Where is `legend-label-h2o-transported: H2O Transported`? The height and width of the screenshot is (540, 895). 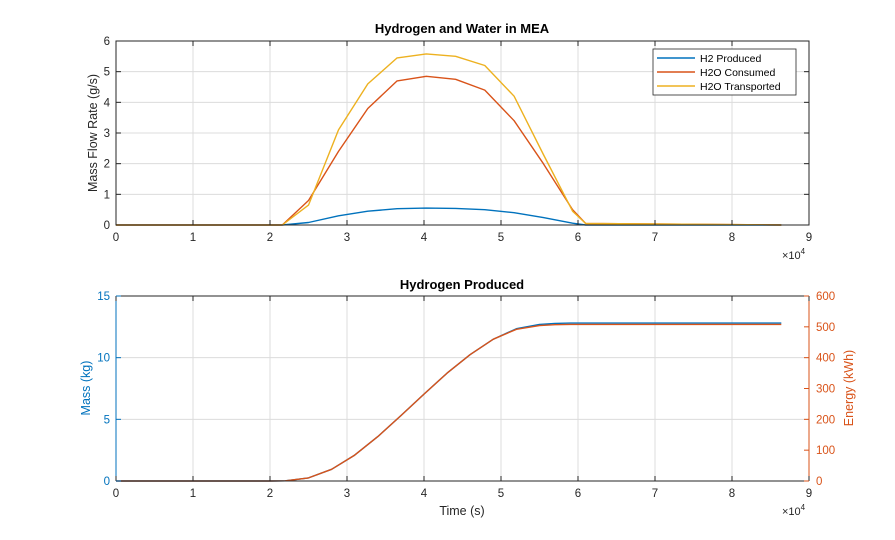
legend-label-h2o-transported: H2O Transported is located at coordinates (740, 87).